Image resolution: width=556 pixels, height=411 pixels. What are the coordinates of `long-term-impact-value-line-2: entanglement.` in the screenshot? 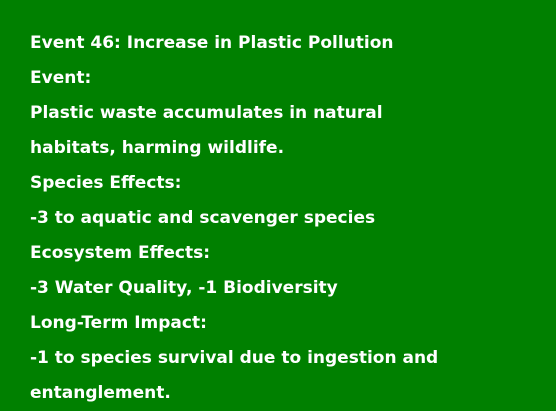 It's located at (100, 393).